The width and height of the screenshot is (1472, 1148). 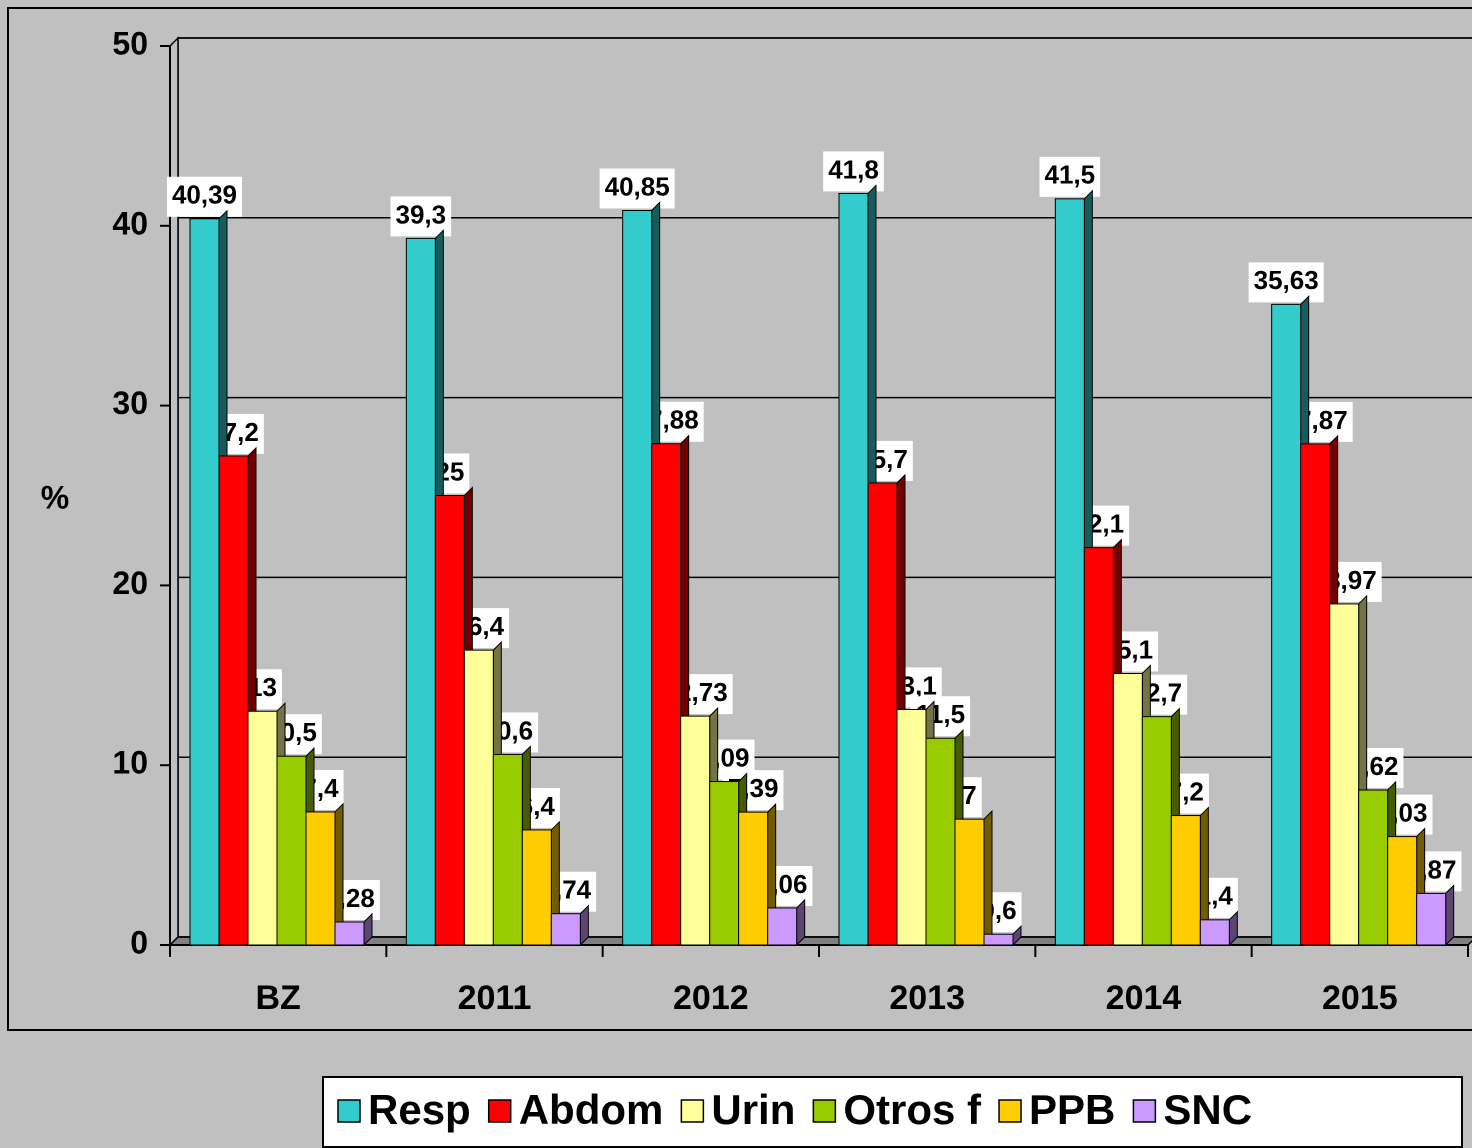 I want to click on legend-label: PPB, so click(x=1072, y=1109).